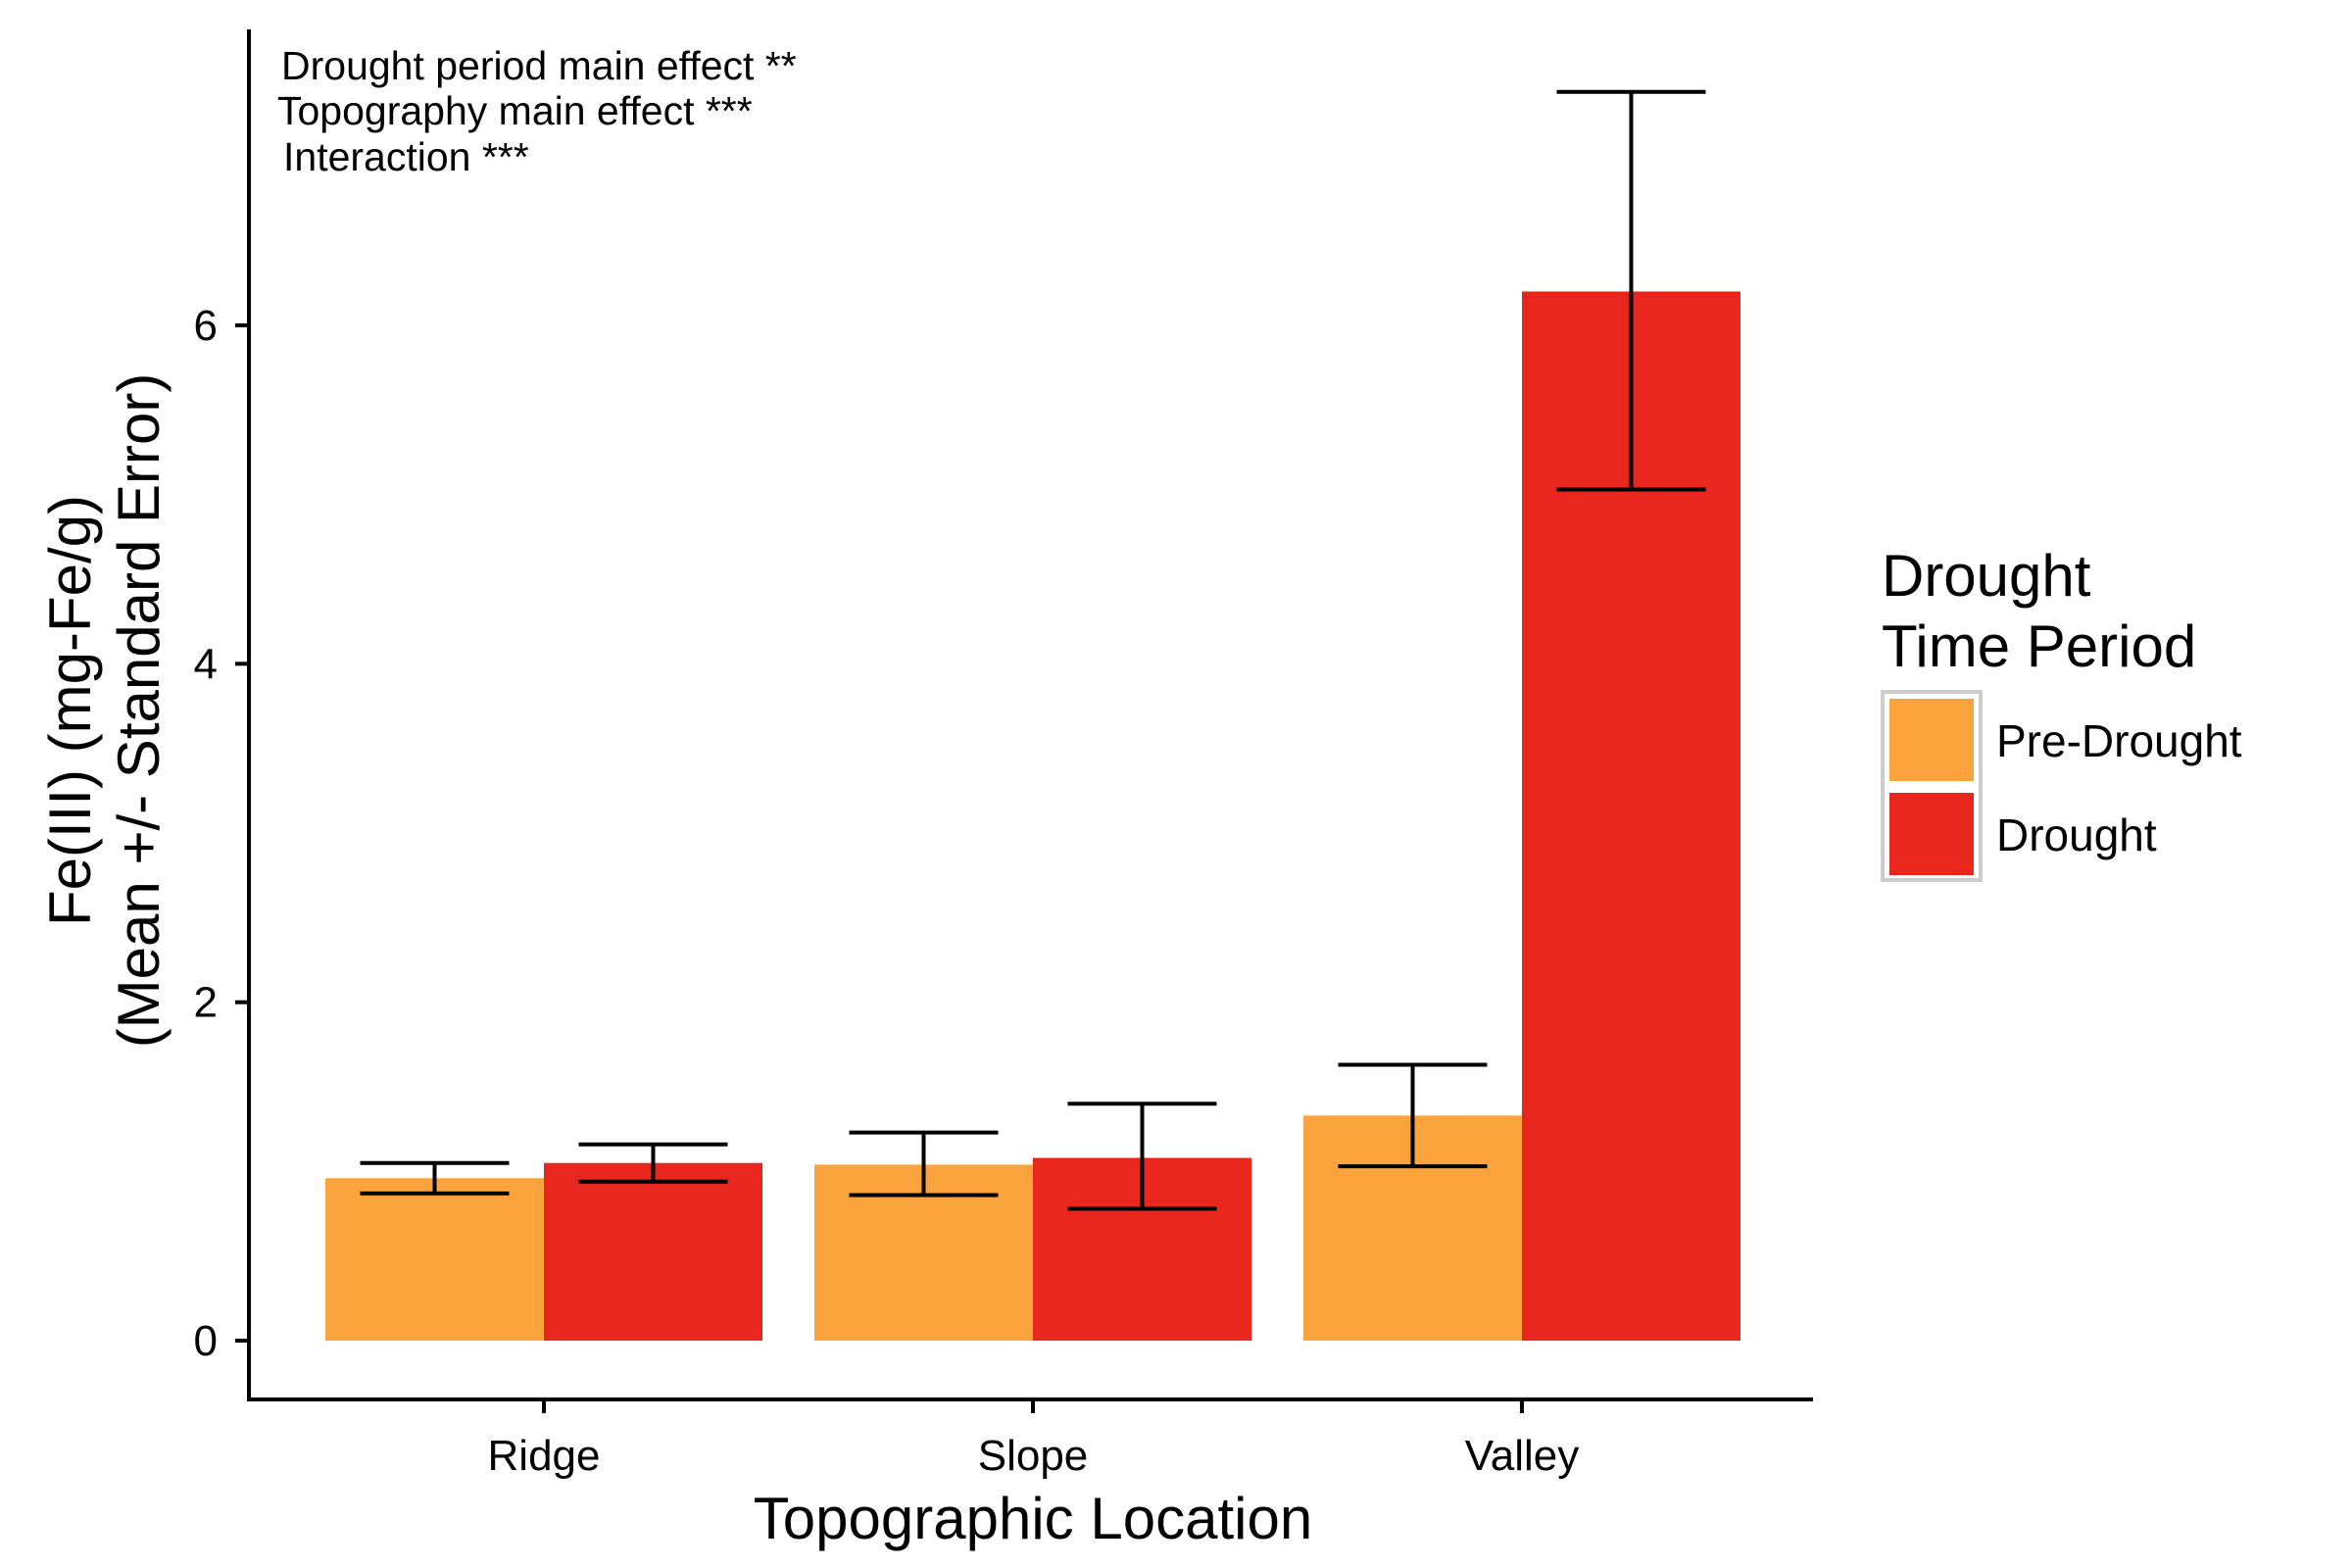 The image size is (2352, 1568). I want to click on x-tick-label: Slope, so click(1033, 1456).